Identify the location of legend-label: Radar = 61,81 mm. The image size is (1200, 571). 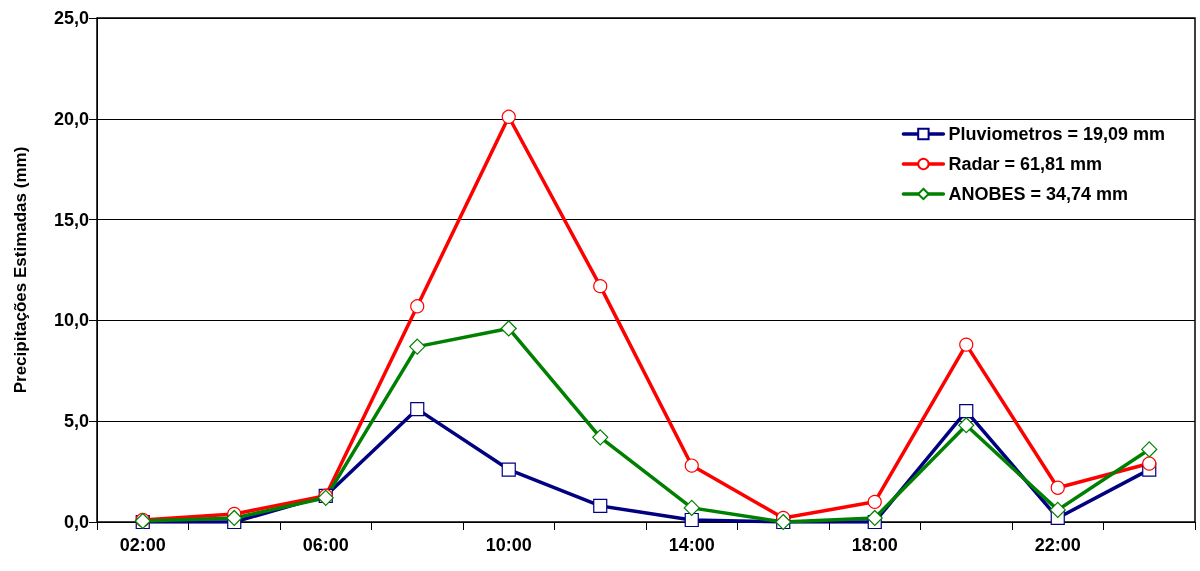
(1025, 164).